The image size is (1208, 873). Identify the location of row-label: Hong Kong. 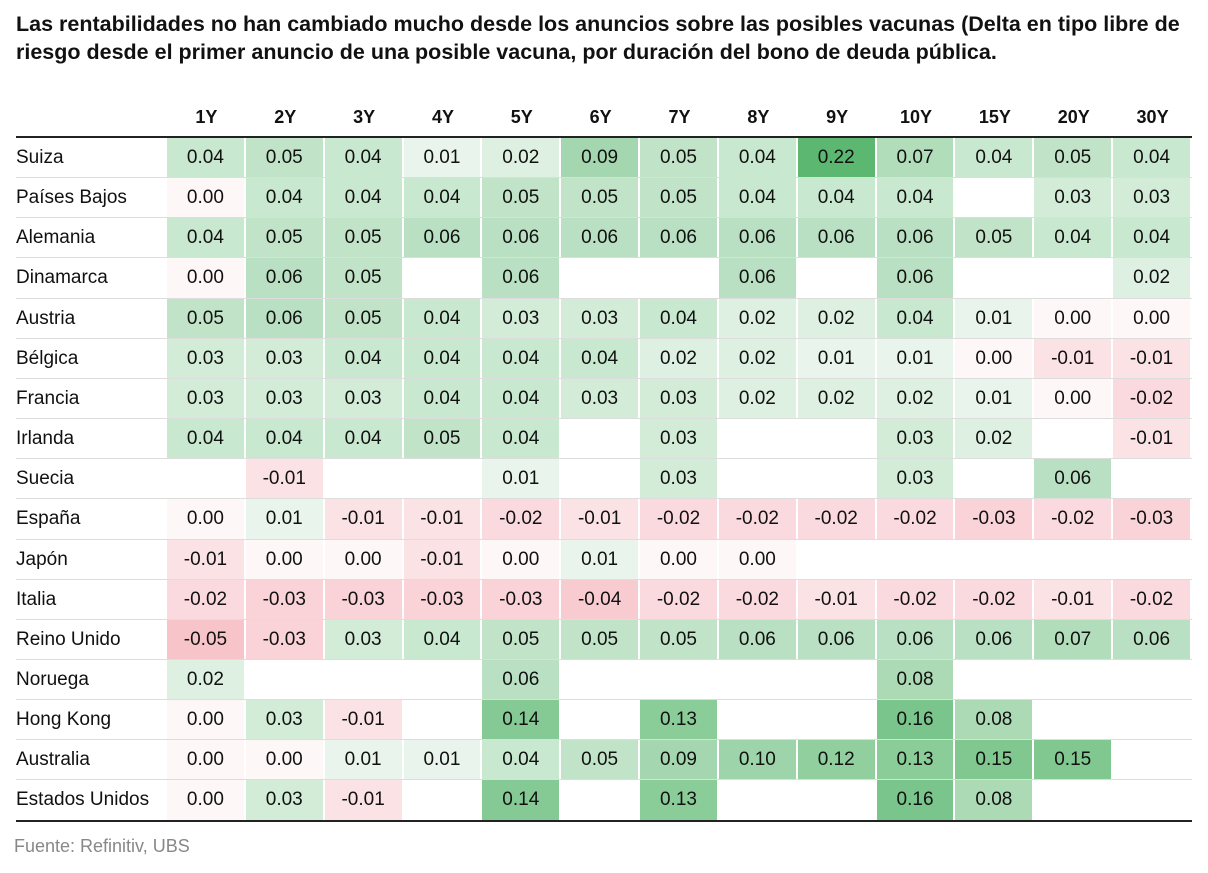
(64, 720).